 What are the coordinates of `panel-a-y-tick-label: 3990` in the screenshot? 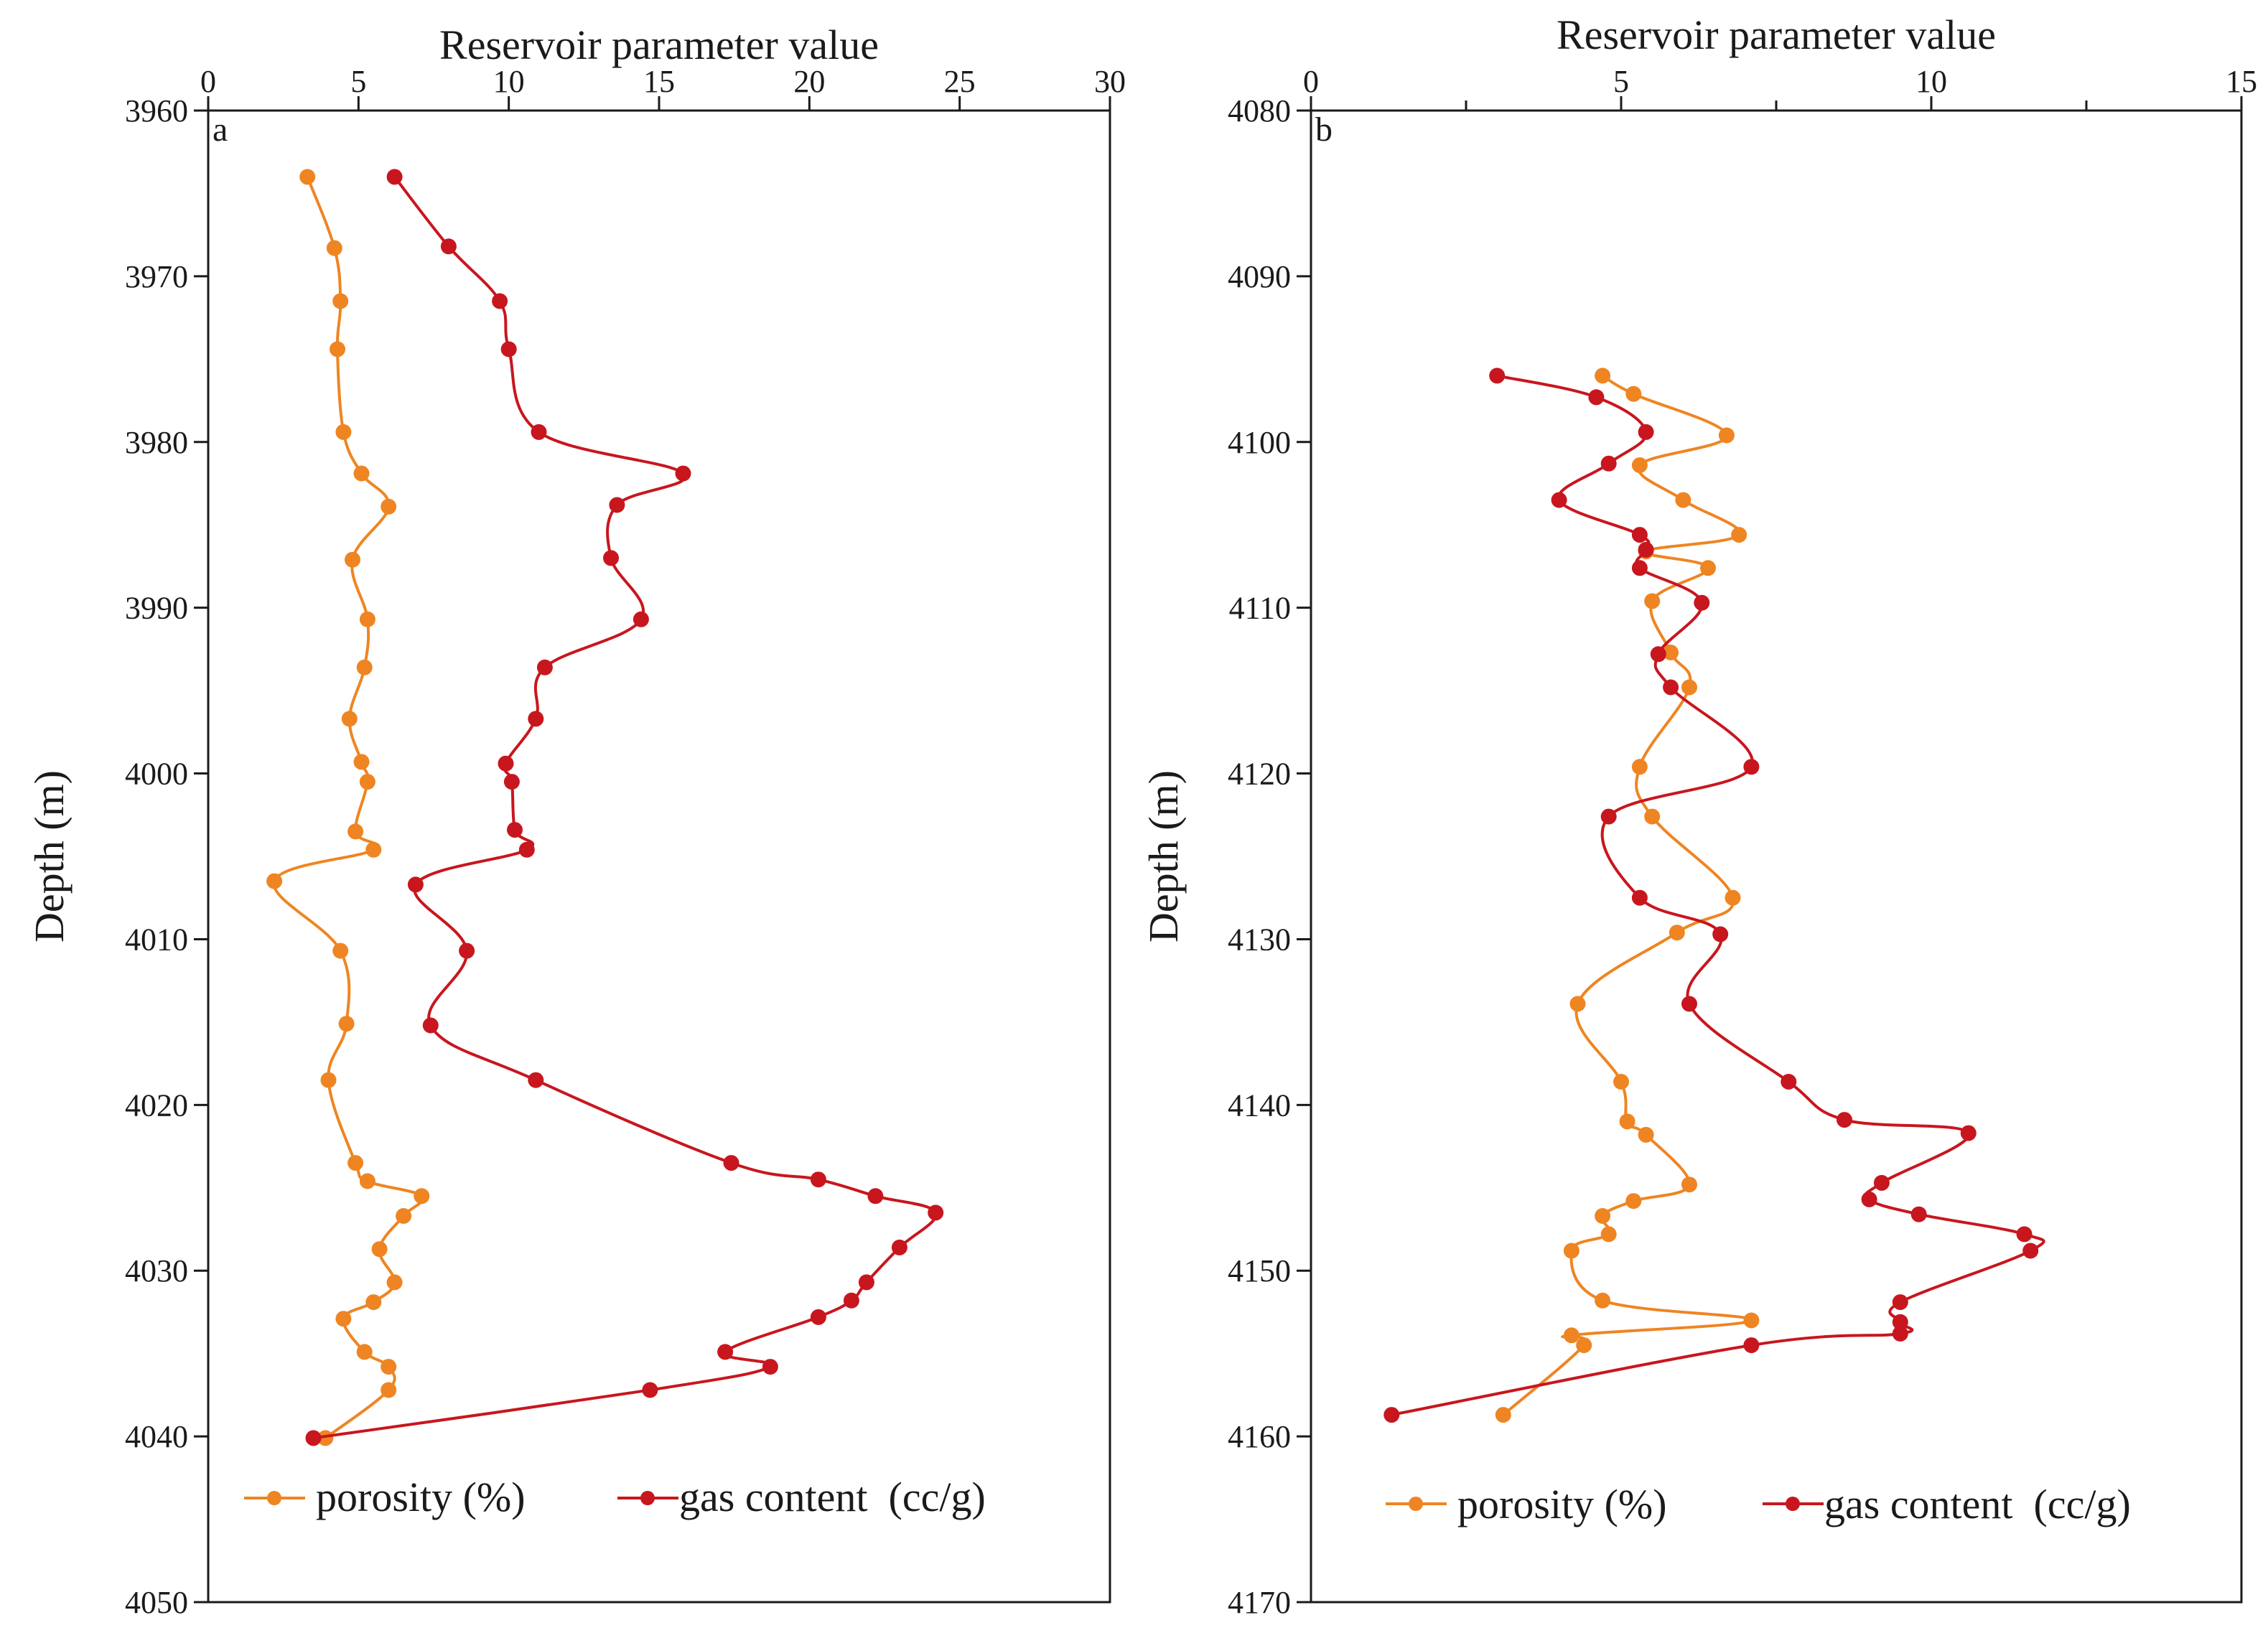 It's located at (156, 608).